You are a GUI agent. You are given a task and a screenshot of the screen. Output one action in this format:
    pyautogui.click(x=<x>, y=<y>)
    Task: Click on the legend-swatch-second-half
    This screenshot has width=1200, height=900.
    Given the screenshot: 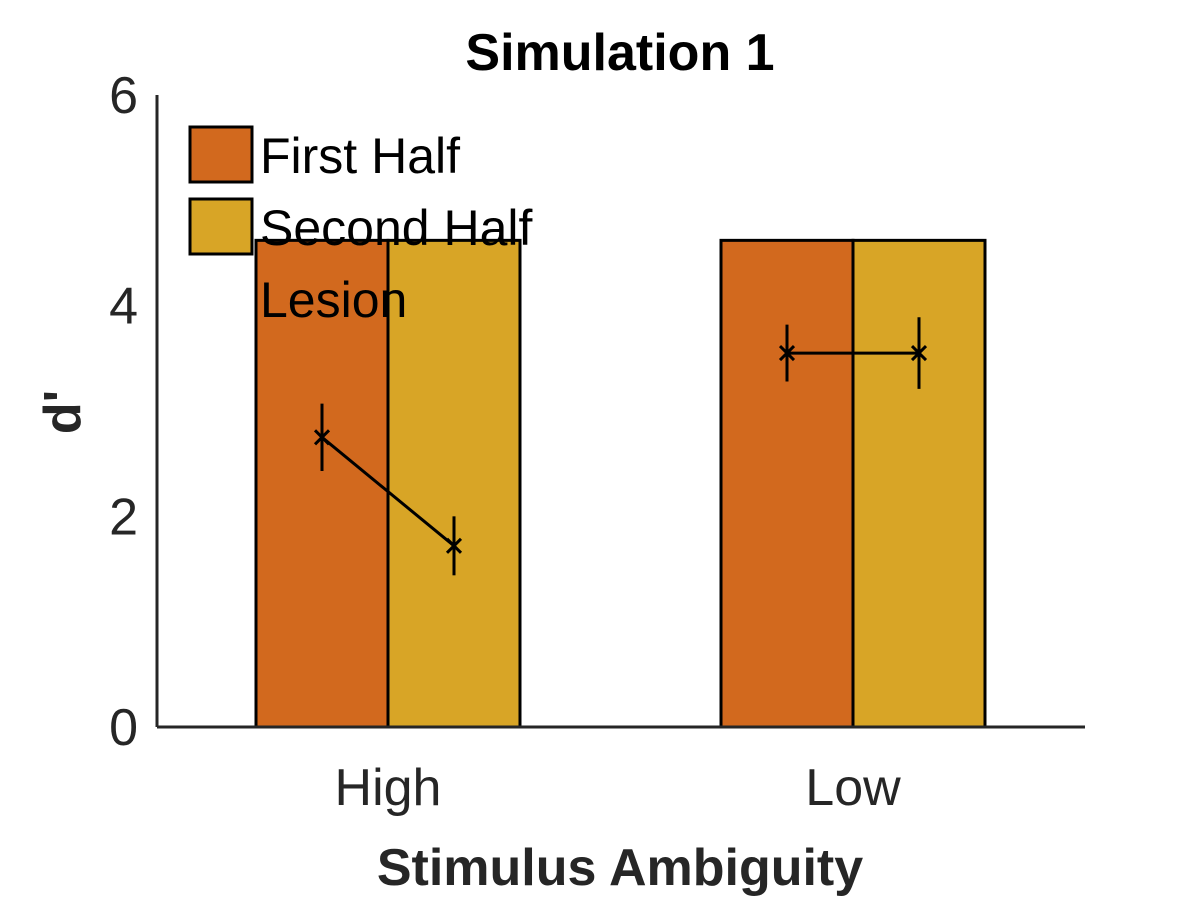 What is the action you would take?
    pyautogui.click(x=221, y=226)
    